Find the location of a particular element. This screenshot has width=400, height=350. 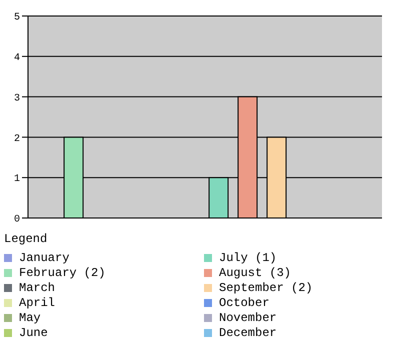

legend-label: January is located at coordinates (44, 257).